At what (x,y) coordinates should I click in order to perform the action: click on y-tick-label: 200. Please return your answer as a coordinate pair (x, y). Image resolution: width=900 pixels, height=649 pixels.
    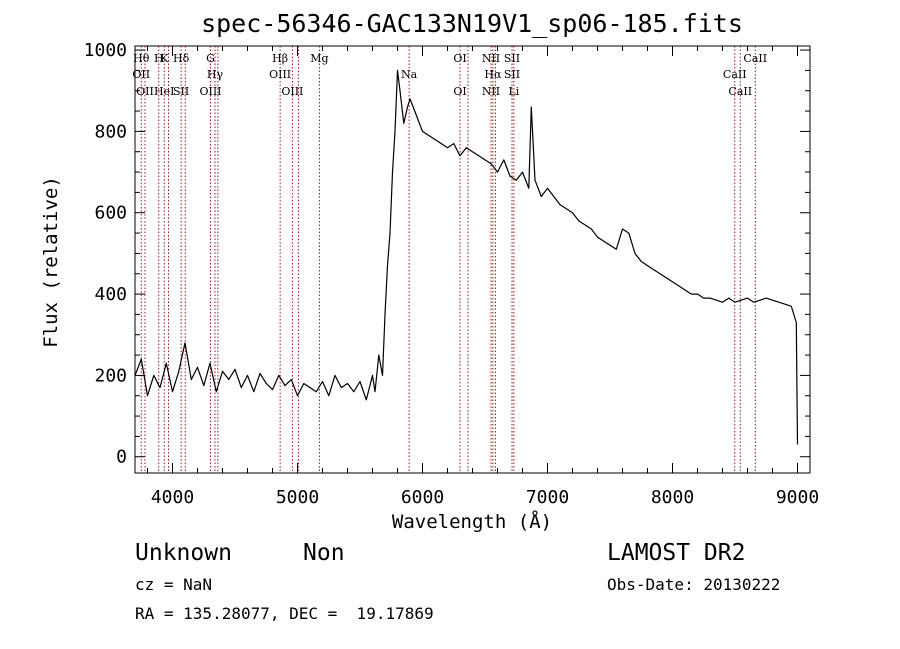
    Looking at the image, I should click on (110, 375).